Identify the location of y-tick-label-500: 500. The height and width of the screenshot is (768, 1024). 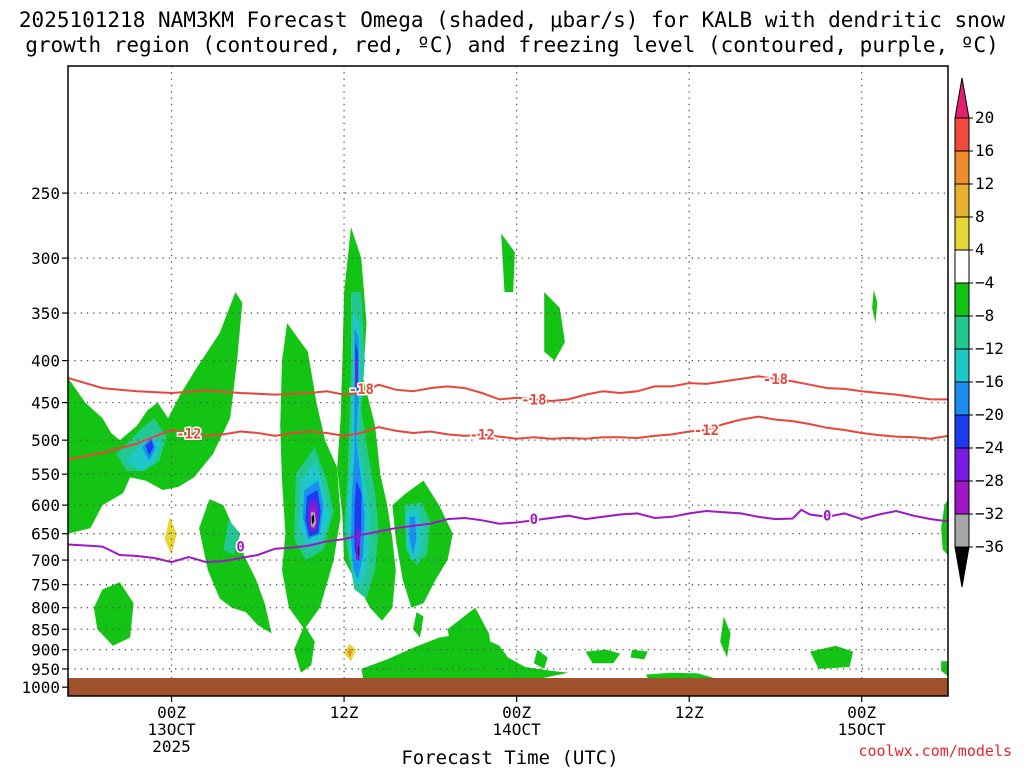
(45, 440).